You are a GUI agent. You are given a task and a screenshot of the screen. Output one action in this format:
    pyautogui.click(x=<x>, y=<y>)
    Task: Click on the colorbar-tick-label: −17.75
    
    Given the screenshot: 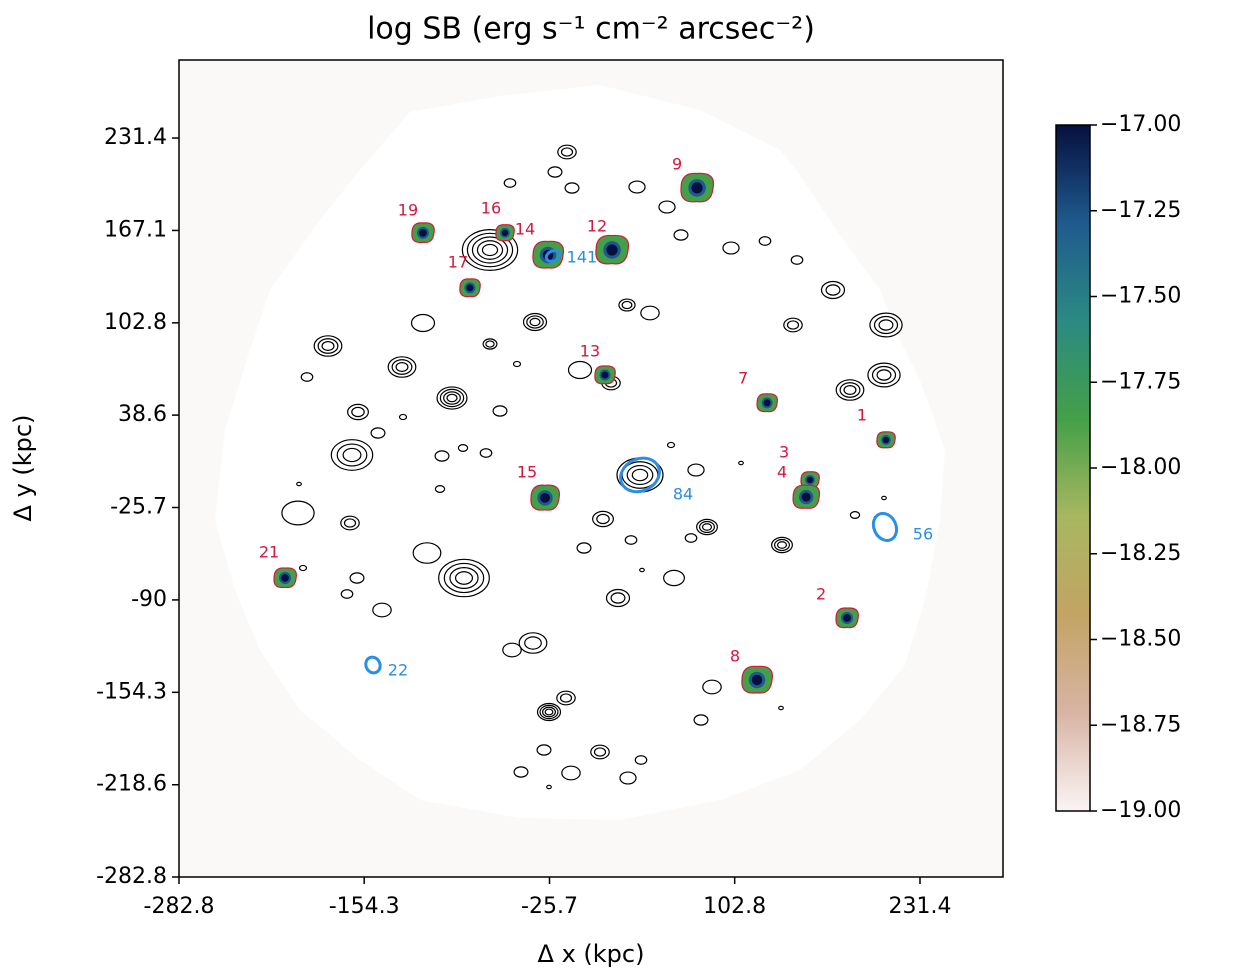 What is the action you would take?
    pyautogui.click(x=1140, y=381)
    